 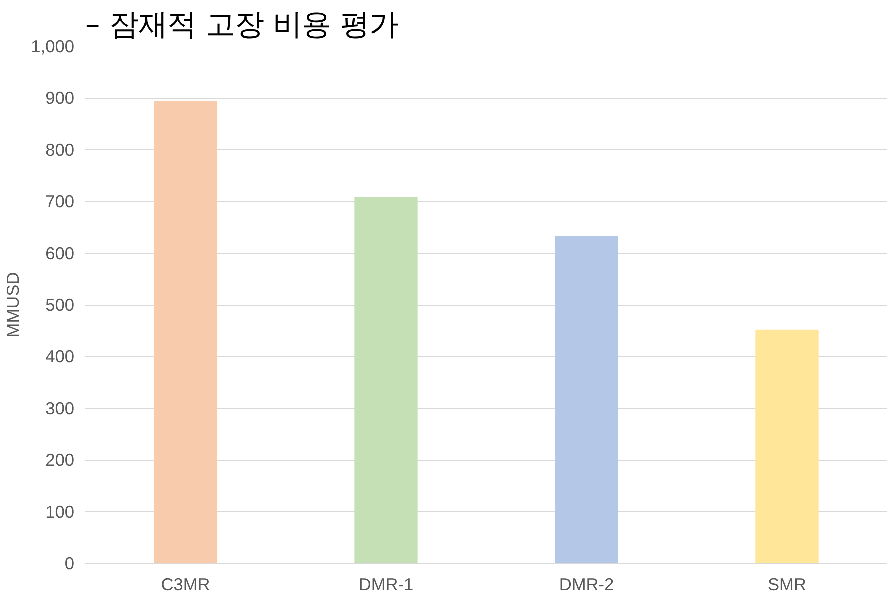 I want to click on y-tick-label: 0, so click(x=69, y=564).